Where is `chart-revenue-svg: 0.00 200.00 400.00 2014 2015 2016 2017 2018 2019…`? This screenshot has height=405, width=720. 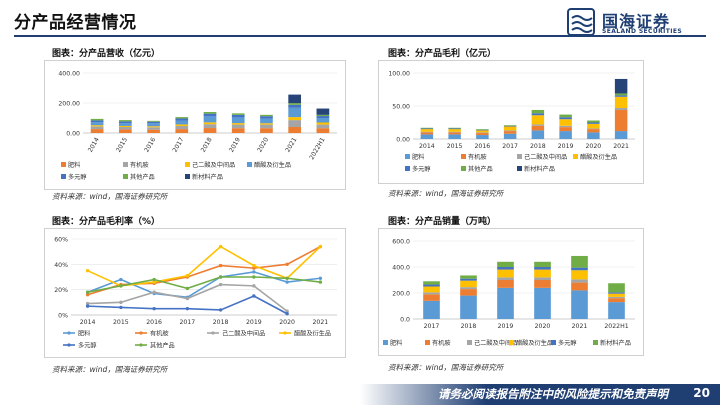
chart-revenue-svg: 0.00 200.00 400.00 2014 2015 2016 2017 2018 2019… is located at coordinates (197, 126).